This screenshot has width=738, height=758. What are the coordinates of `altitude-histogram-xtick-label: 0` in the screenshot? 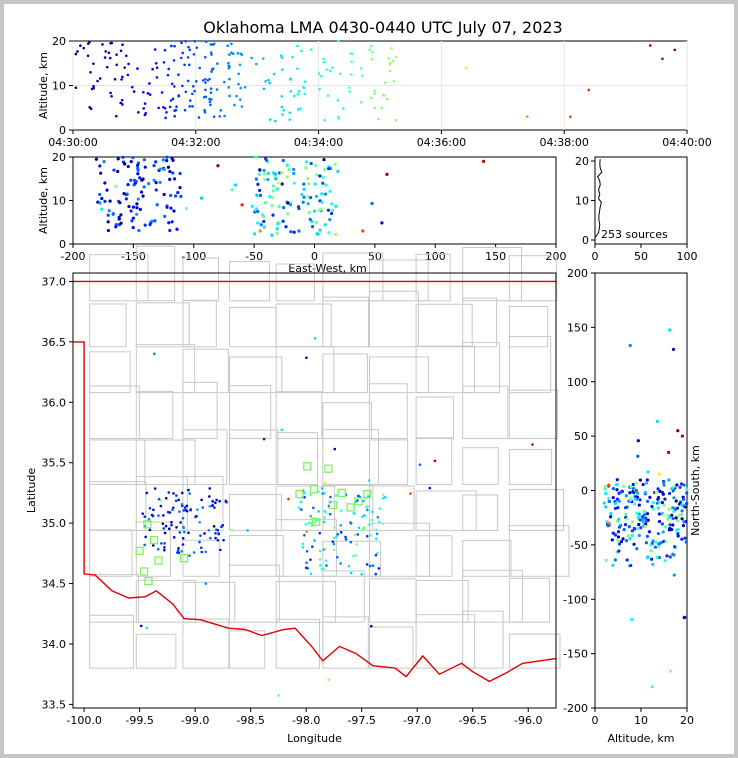 It's located at (595, 256).